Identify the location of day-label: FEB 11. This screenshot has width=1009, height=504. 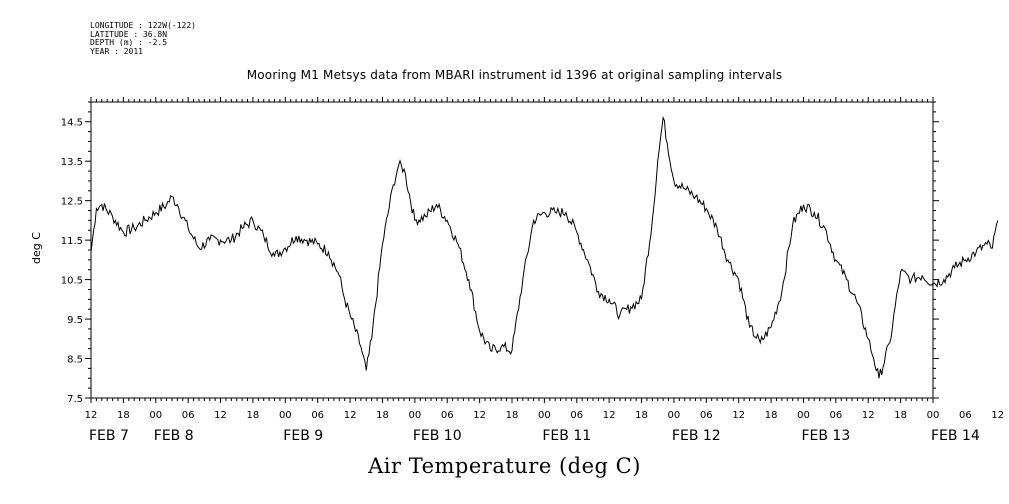
(566, 436).